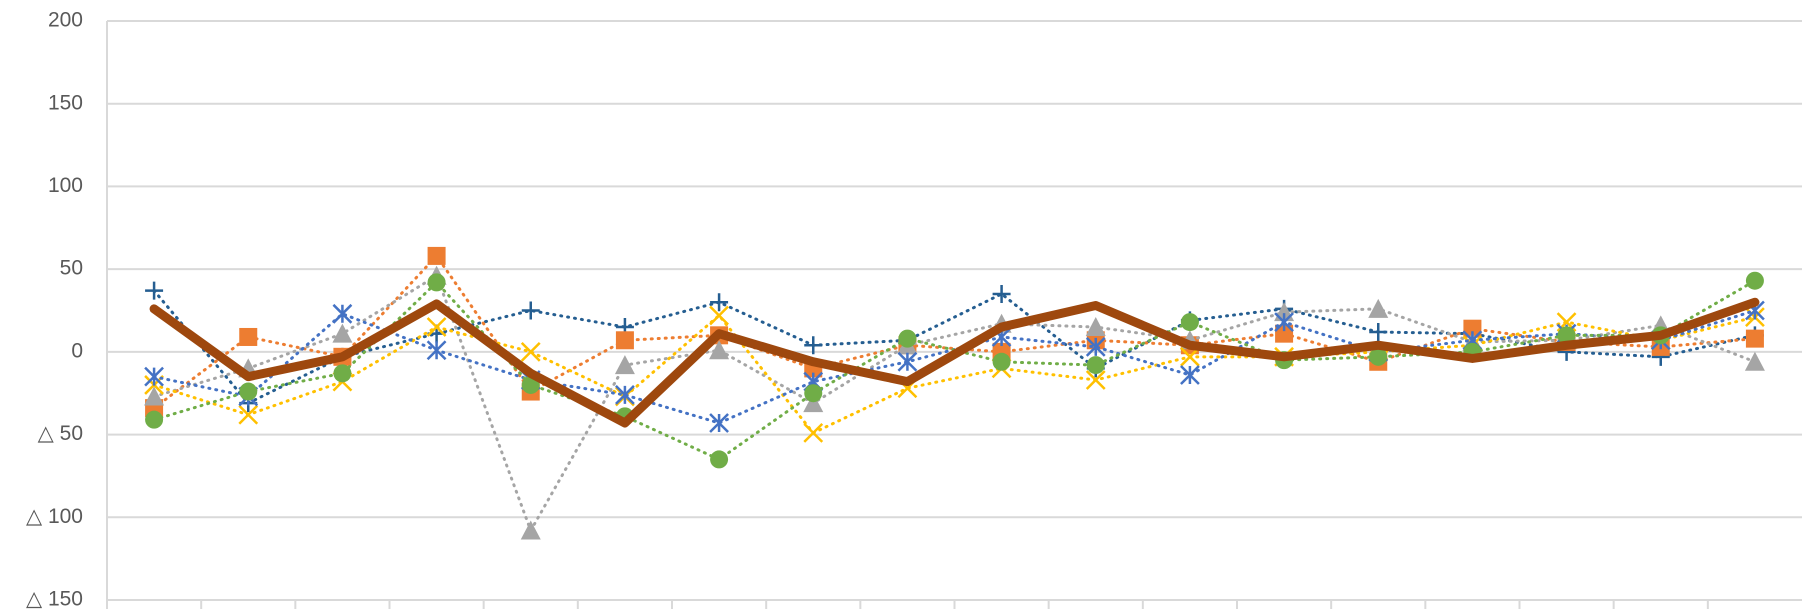 The image size is (1802, 609). What do you see at coordinates (60, 433) in the screenshot?
I see `y-tick-label: △ 50` at bounding box center [60, 433].